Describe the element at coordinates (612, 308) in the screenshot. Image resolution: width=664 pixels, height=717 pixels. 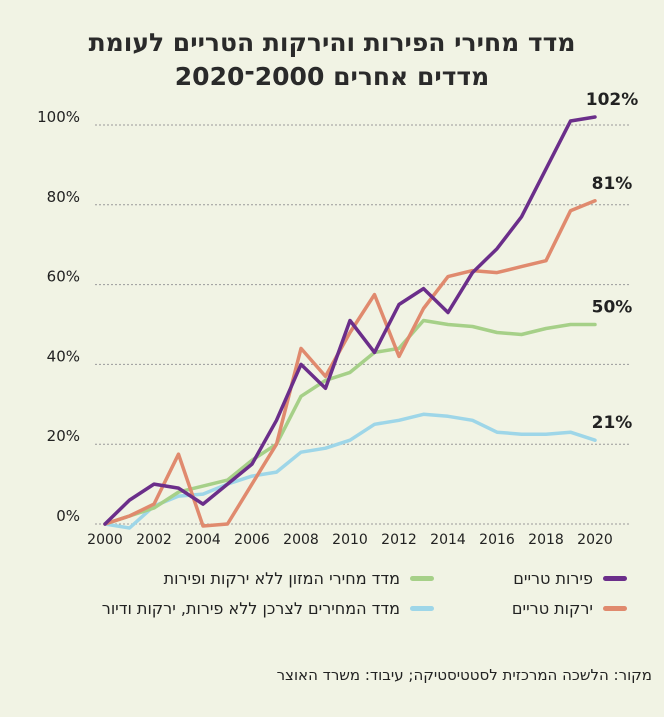
I see `end-label-2: 50%` at that location.